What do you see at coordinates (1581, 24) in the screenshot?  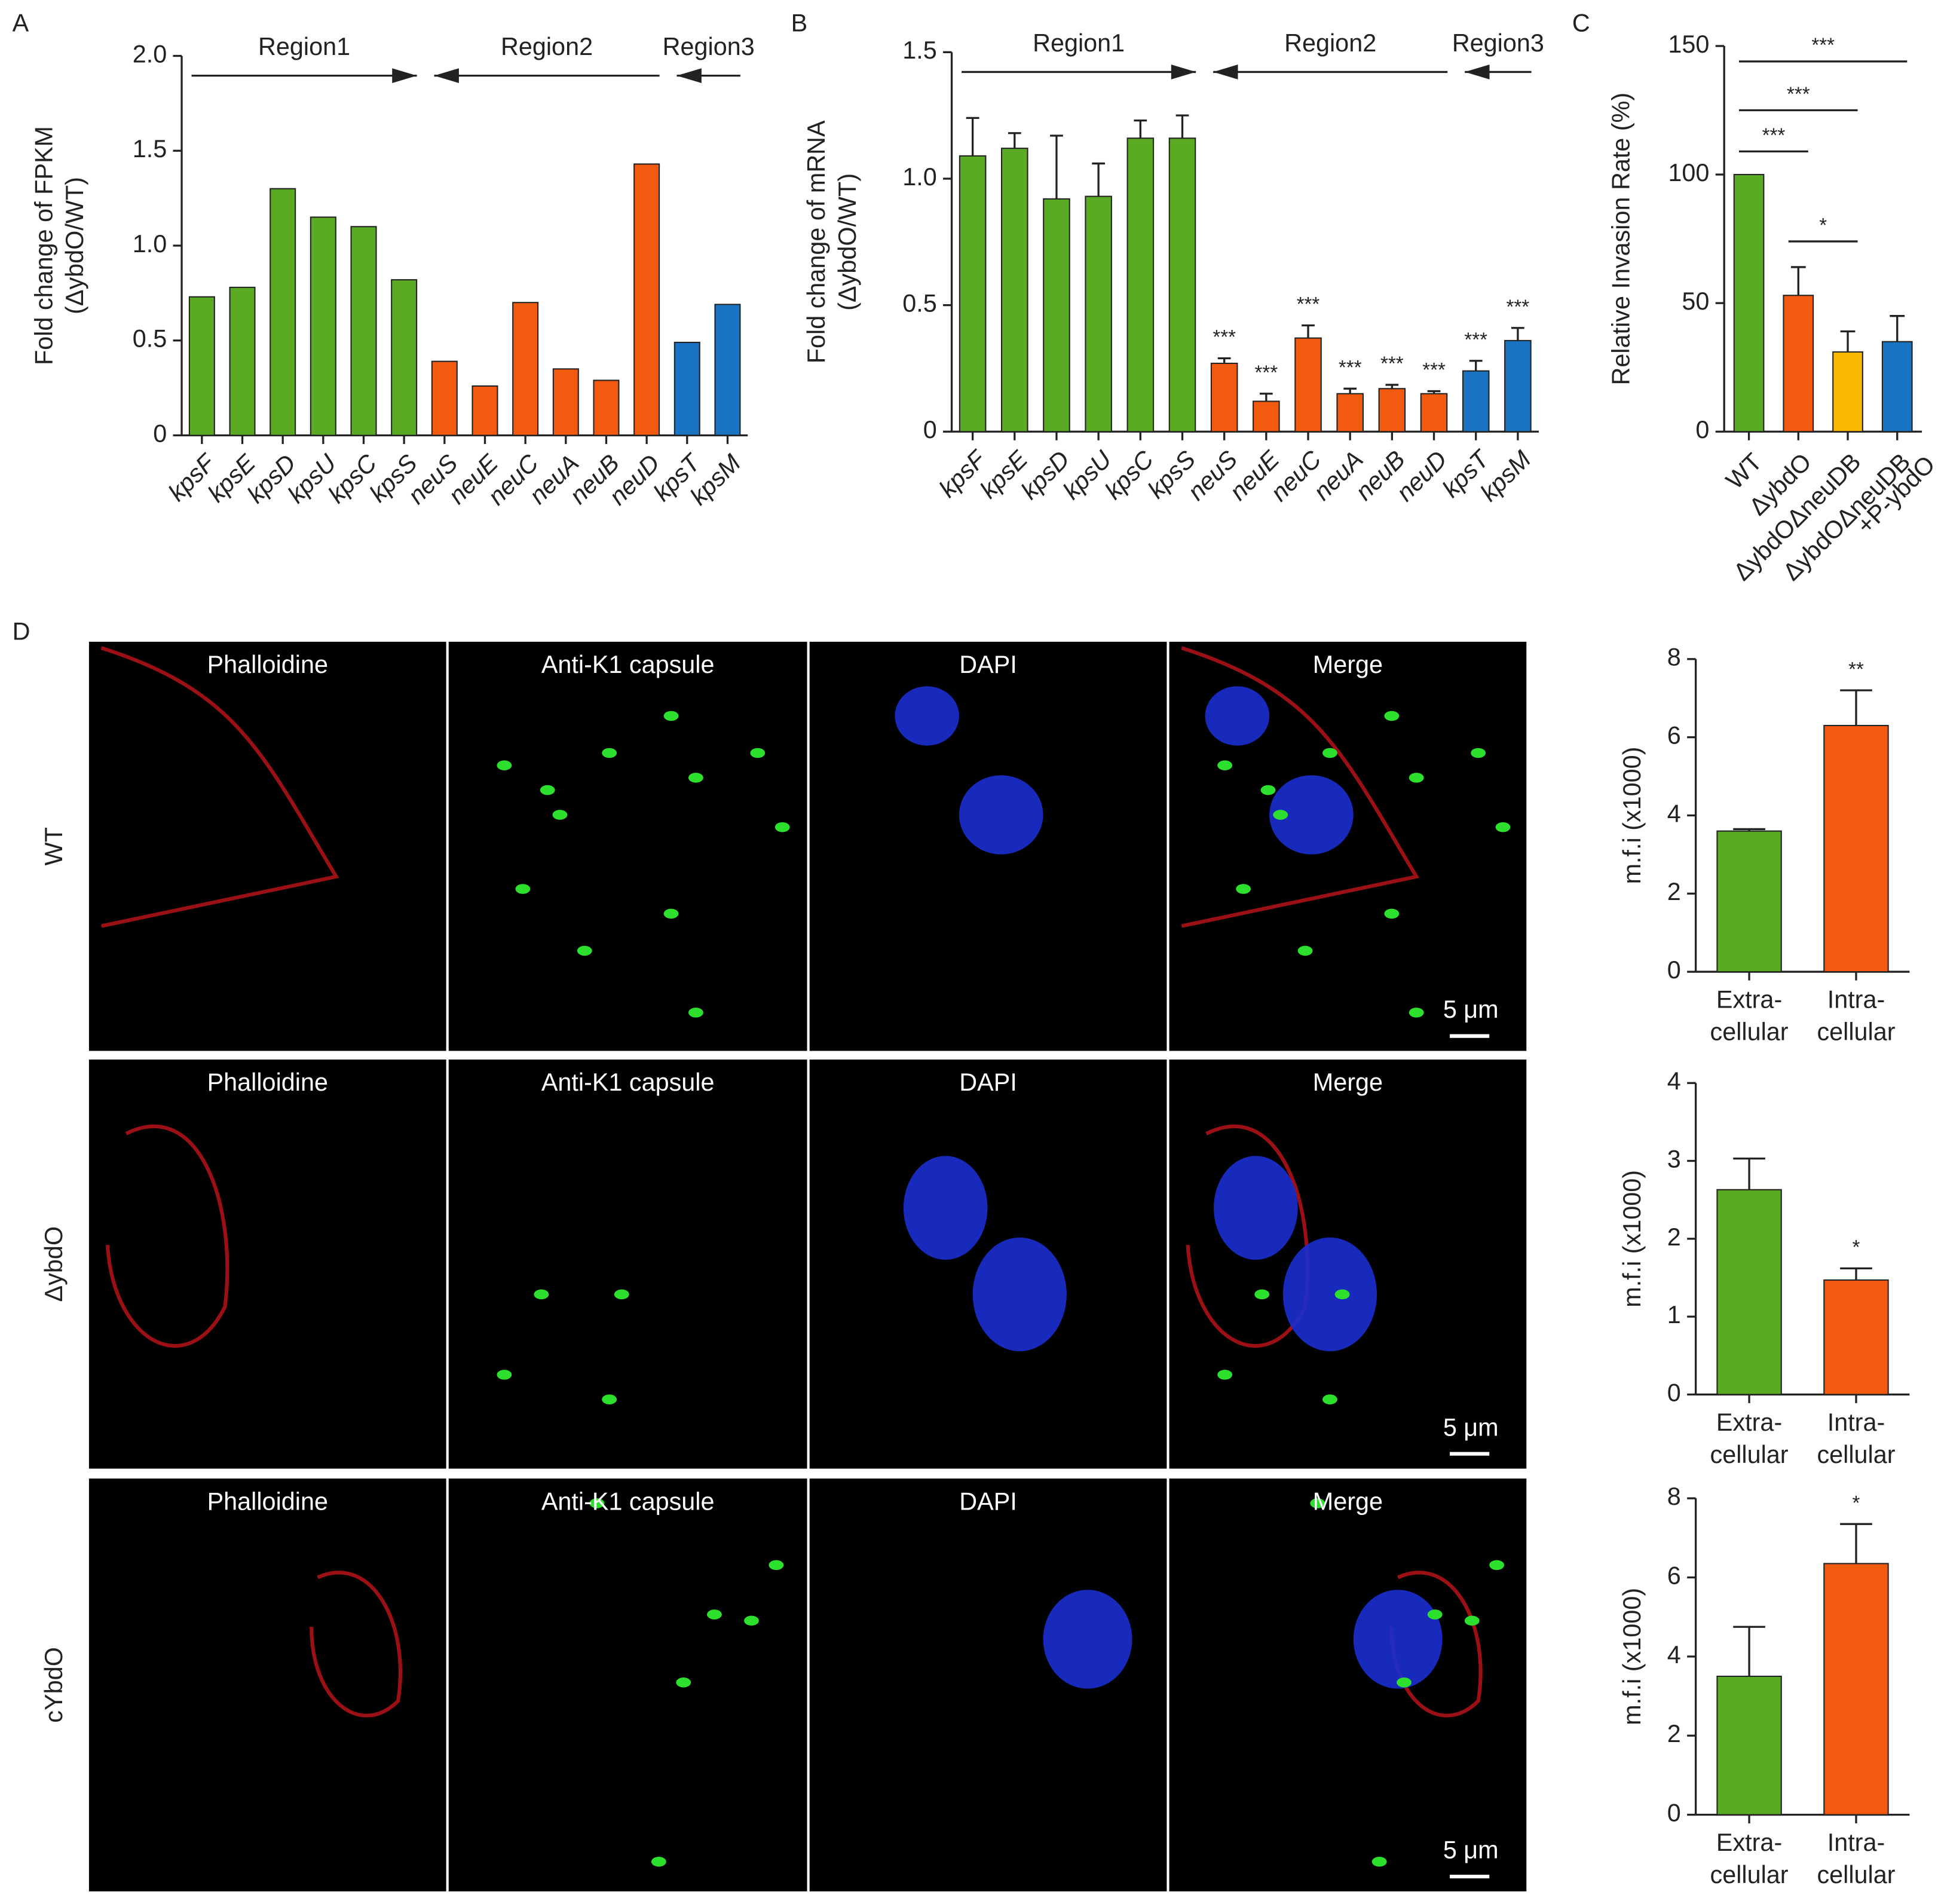 I see `panel-label: C` at bounding box center [1581, 24].